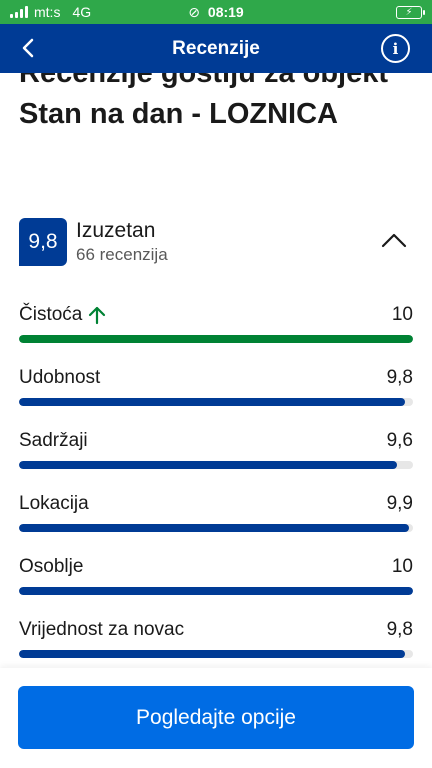 Image resolution: width=432 pixels, height=768 pixels. What do you see at coordinates (216, 386) in the screenshot?
I see `category-comfort: Udobnost 9,8` at bounding box center [216, 386].